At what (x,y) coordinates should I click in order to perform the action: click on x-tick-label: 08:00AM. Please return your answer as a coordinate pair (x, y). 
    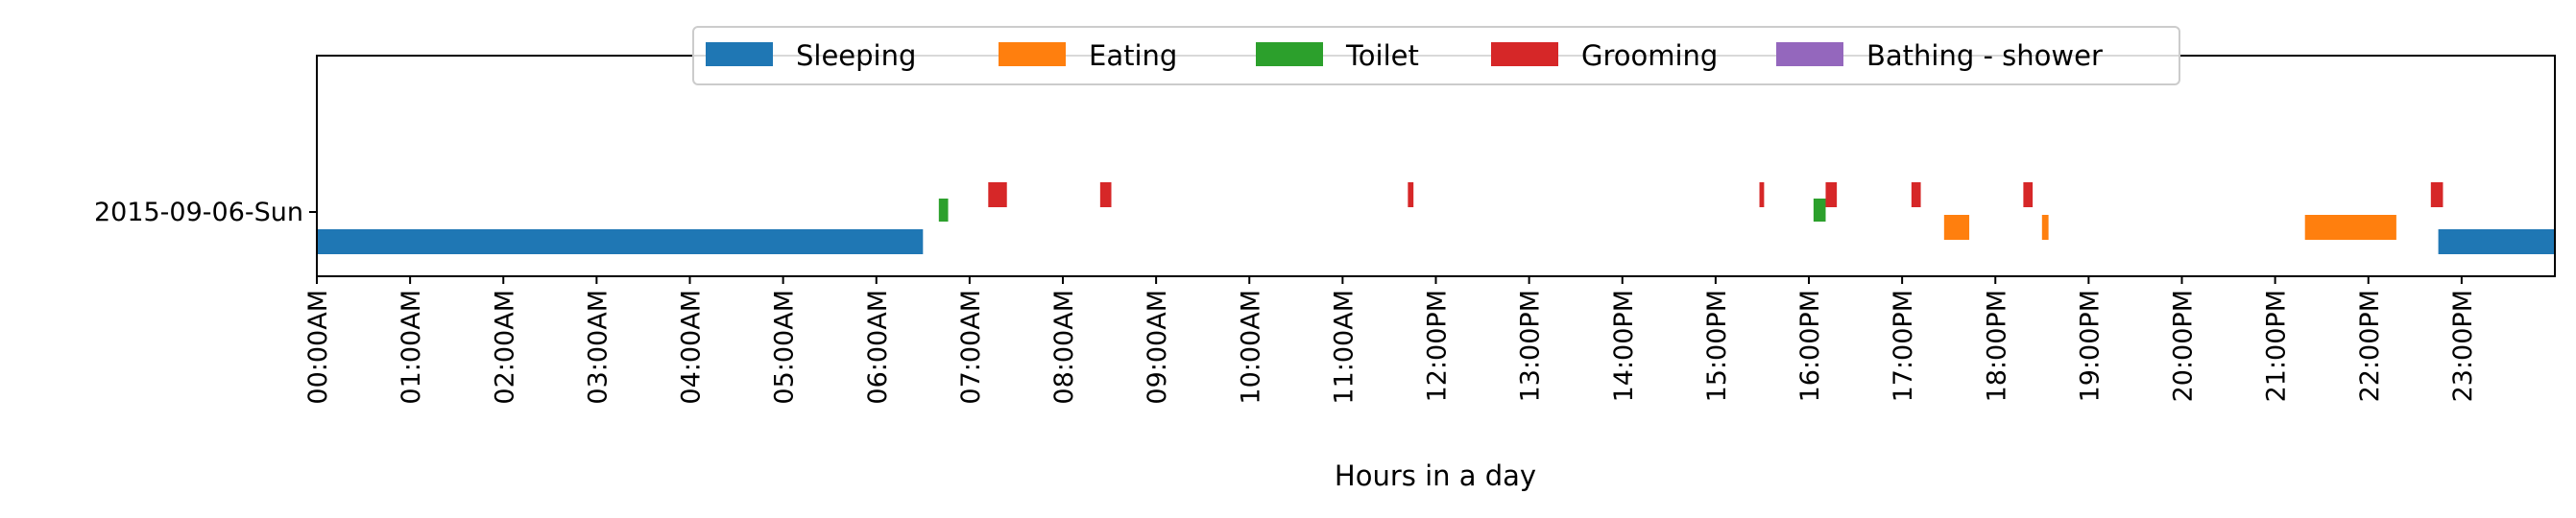
    Looking at the image, I should click on (1064, 347).